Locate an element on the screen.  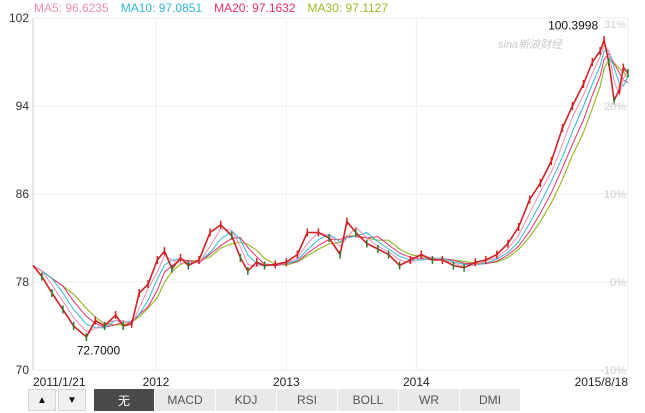
tab-label: RSI is located at coordinates (306, 400).